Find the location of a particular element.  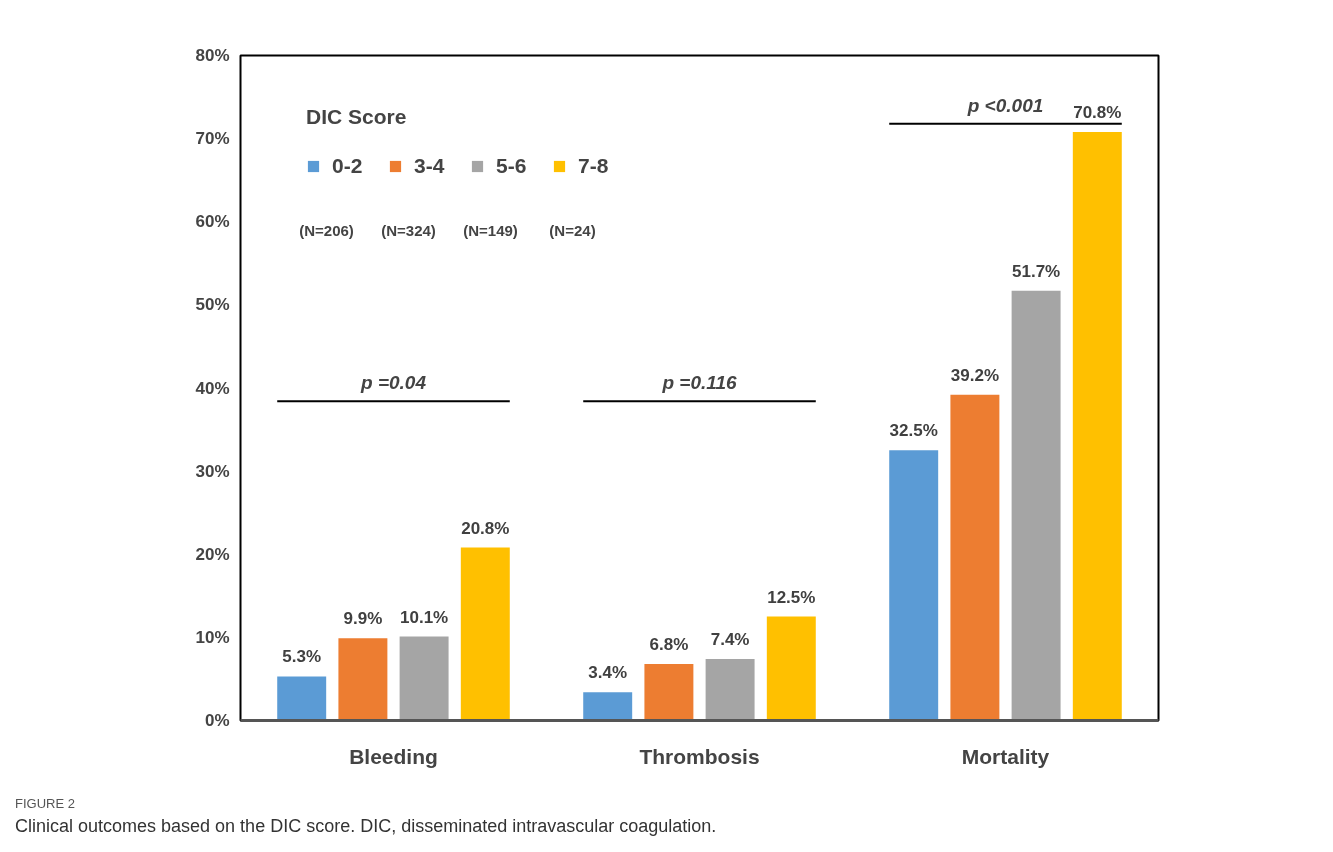

data-label: 70.8% is located at coordinates (1097, 112).